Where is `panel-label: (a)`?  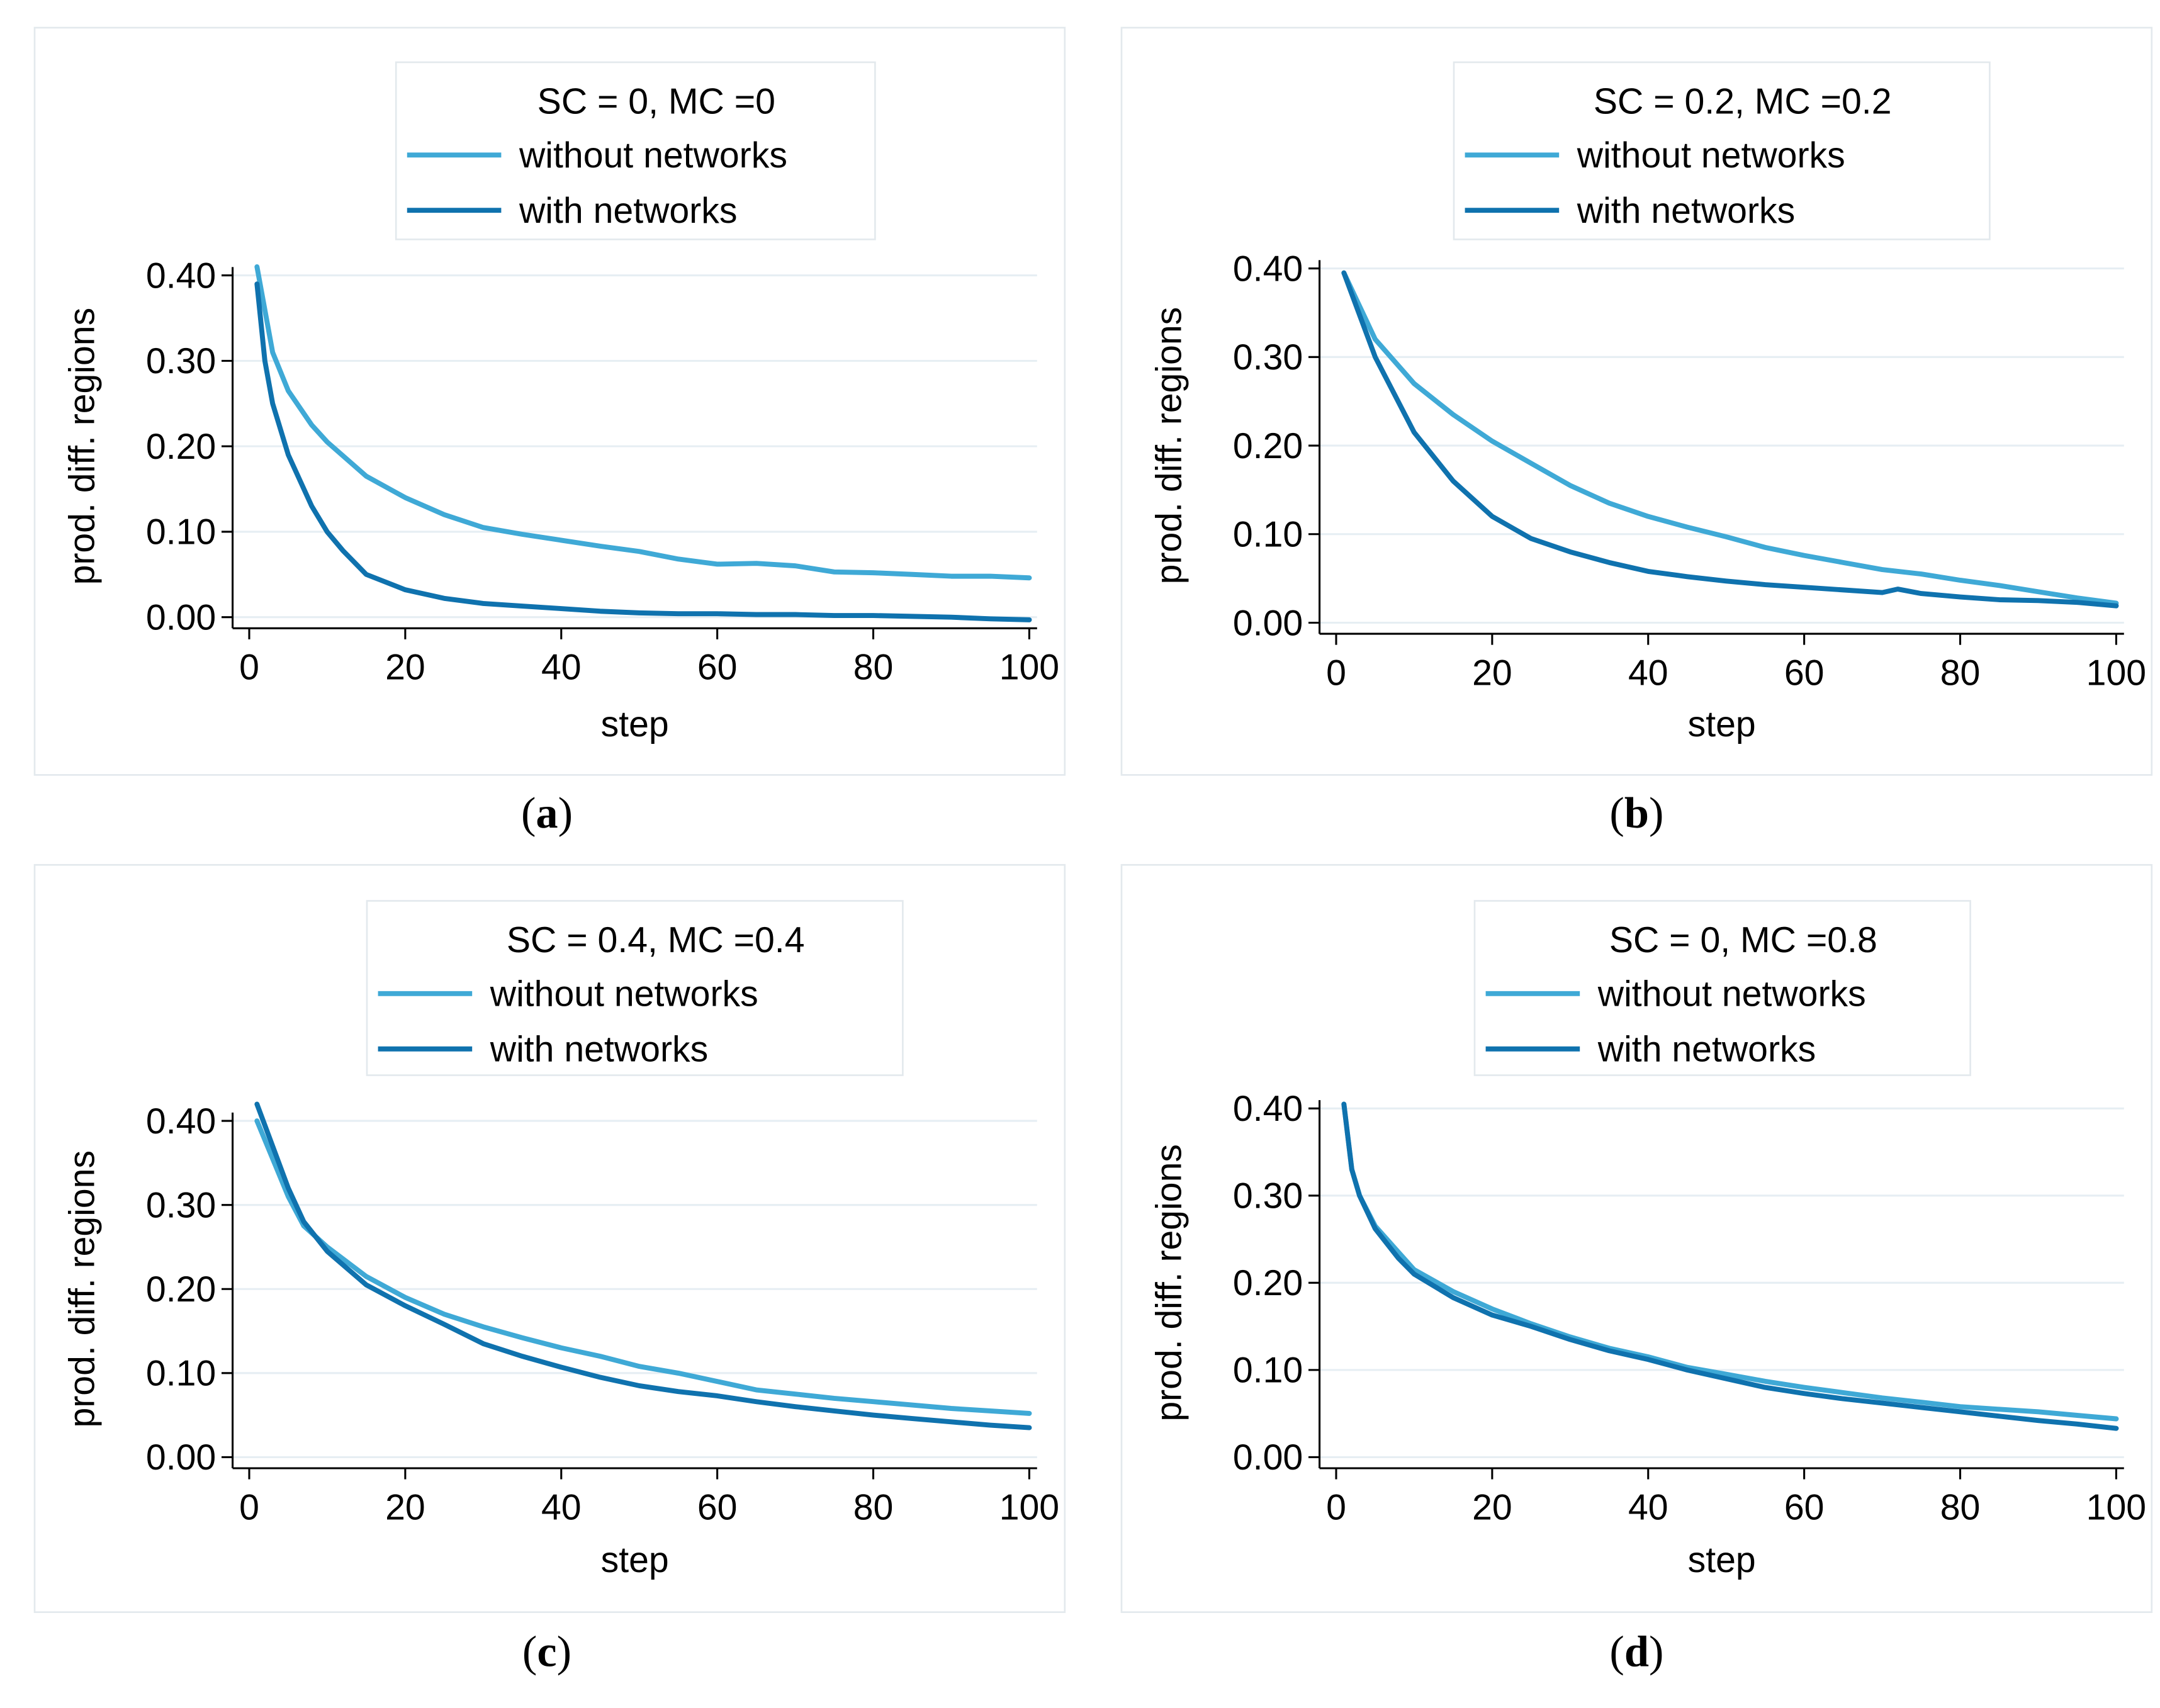
panel-label: (a) is located at coordinates (547, 814).